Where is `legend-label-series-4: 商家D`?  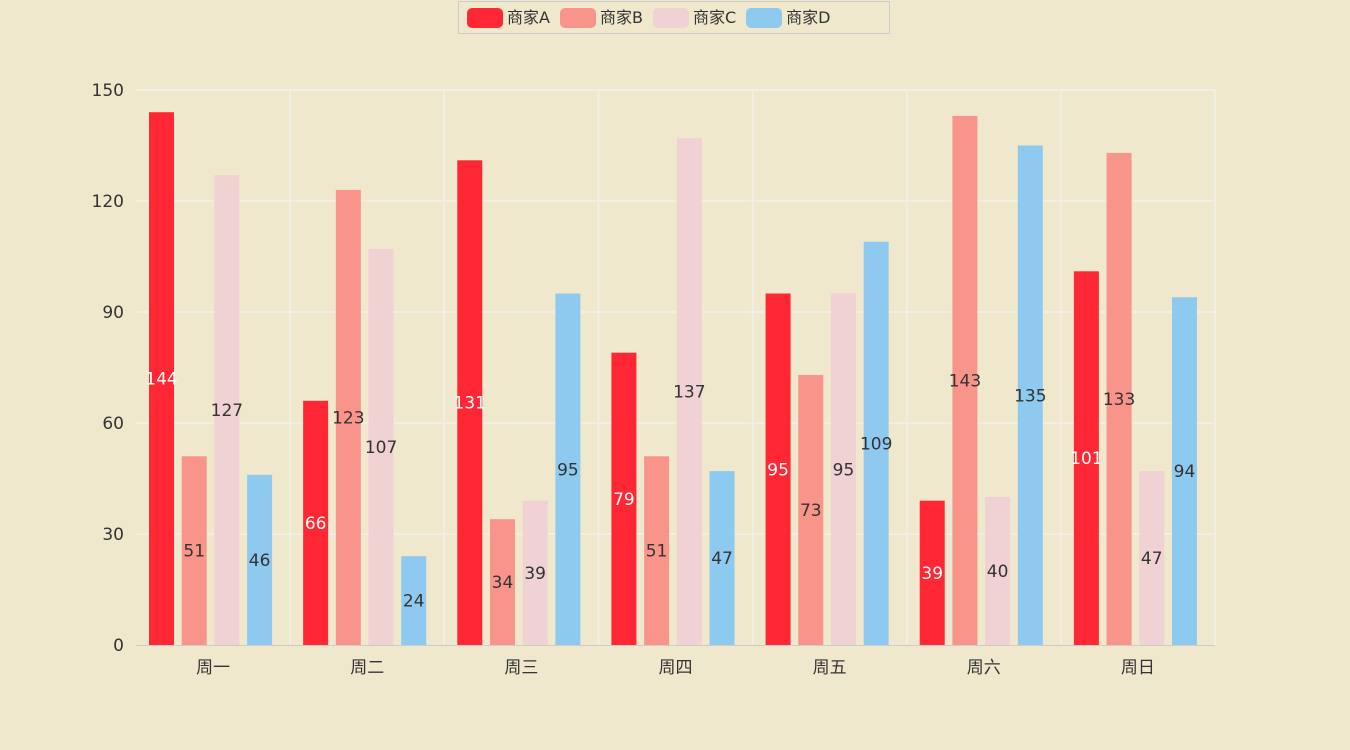 legend-label-series-4: 商家D is located at coordinates (808, 17).